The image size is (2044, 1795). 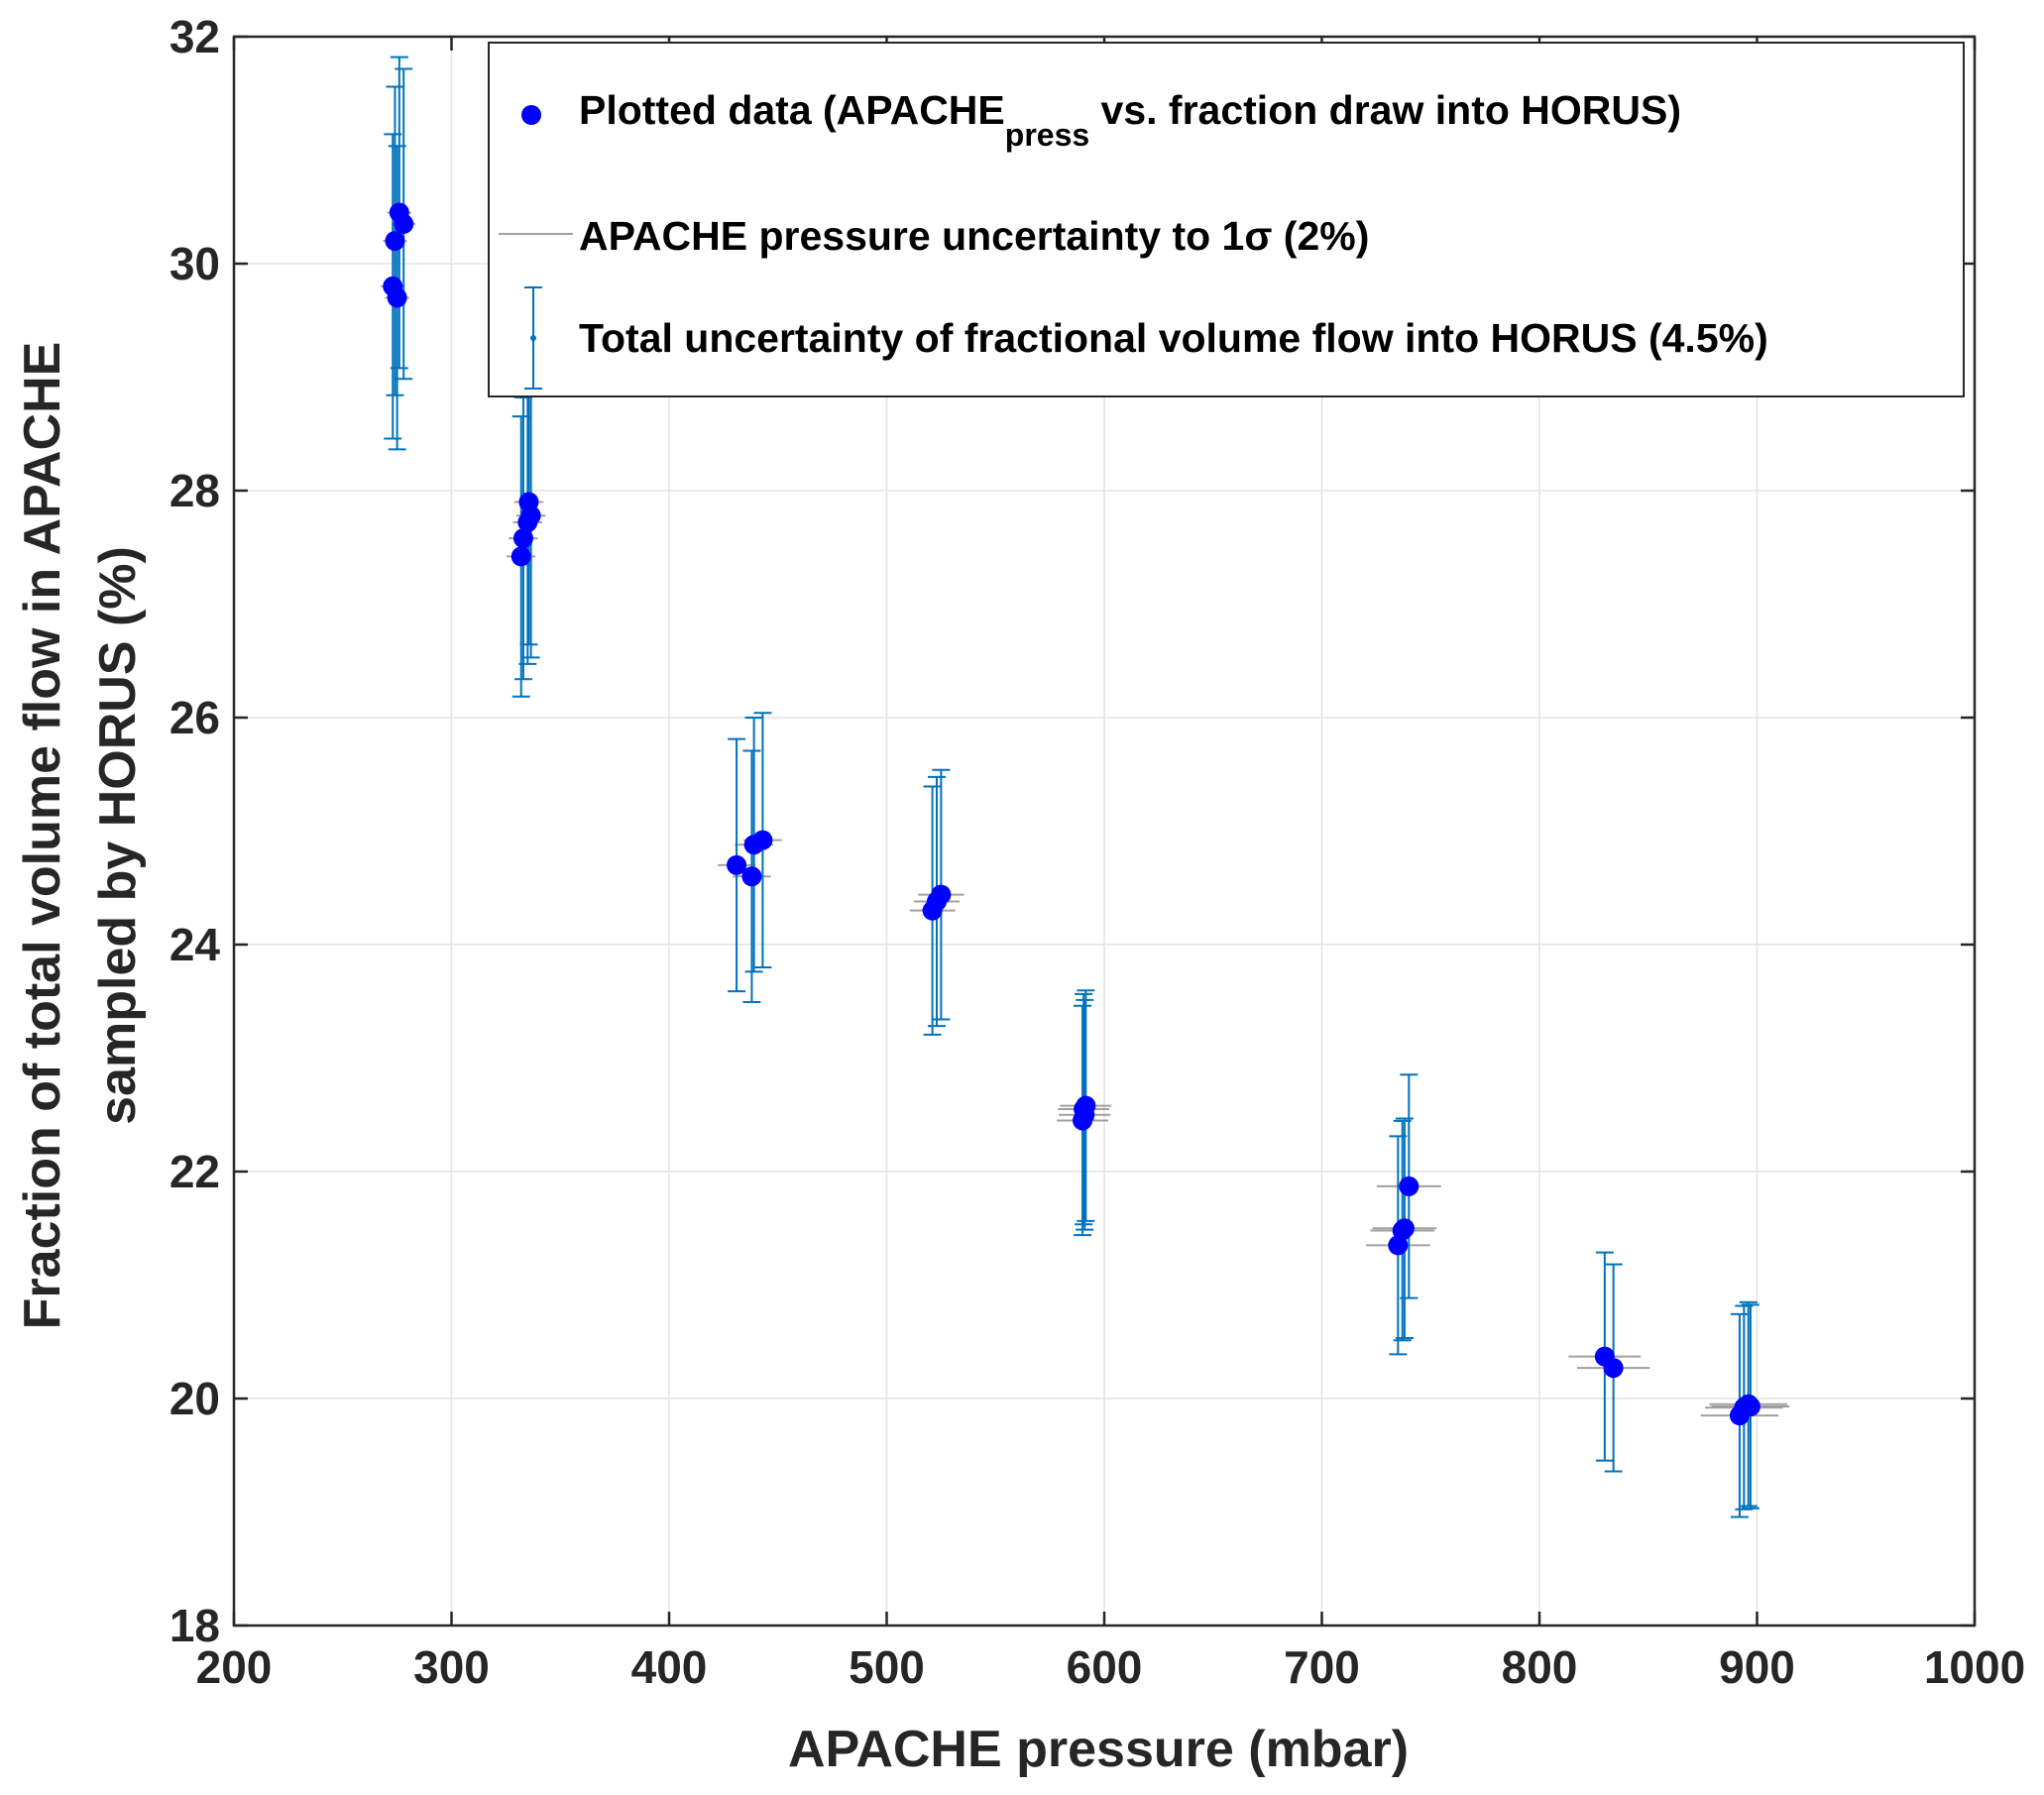 What do you see at coordinates (195, 1626) in the screenshot?
I see `y-tick-label: 18` at bounding box center [195, 1626].